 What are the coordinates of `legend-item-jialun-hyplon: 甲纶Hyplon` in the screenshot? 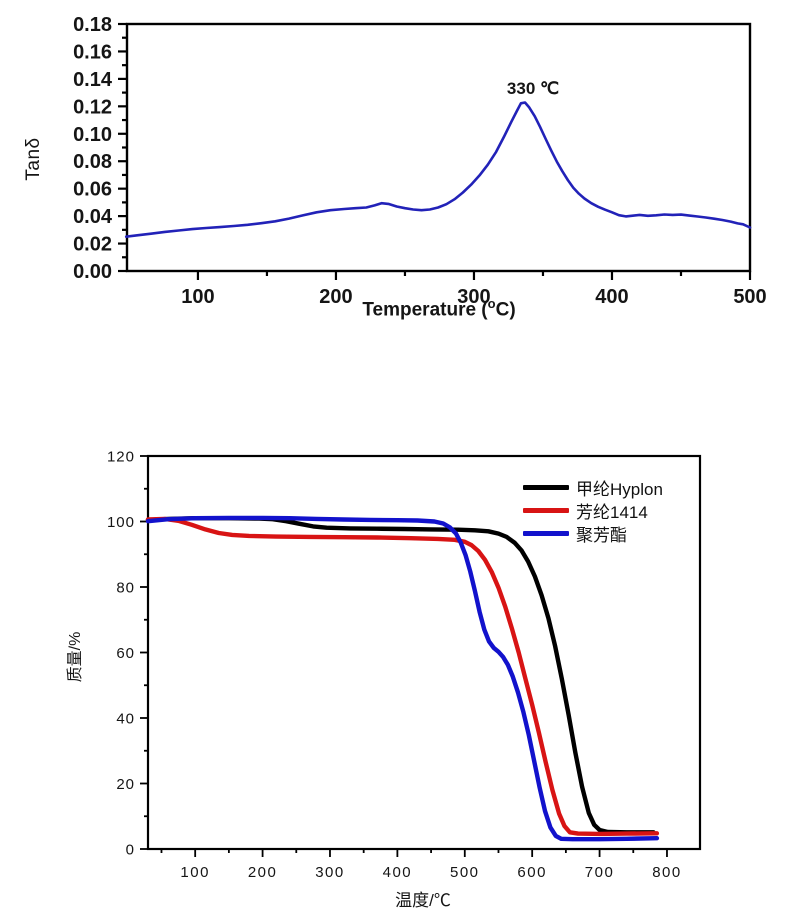 It's located at (593, 487).